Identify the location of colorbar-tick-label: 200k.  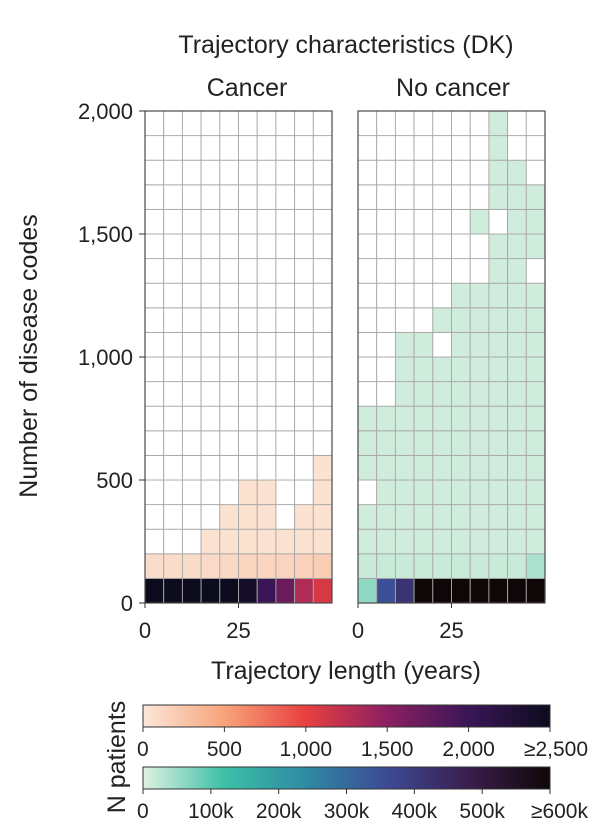
(279, 811).